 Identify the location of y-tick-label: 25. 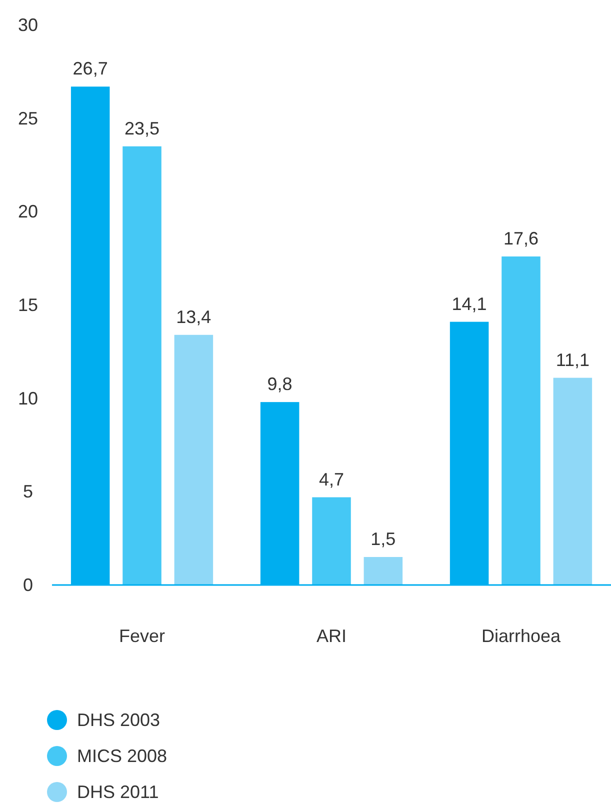
(28, 118).